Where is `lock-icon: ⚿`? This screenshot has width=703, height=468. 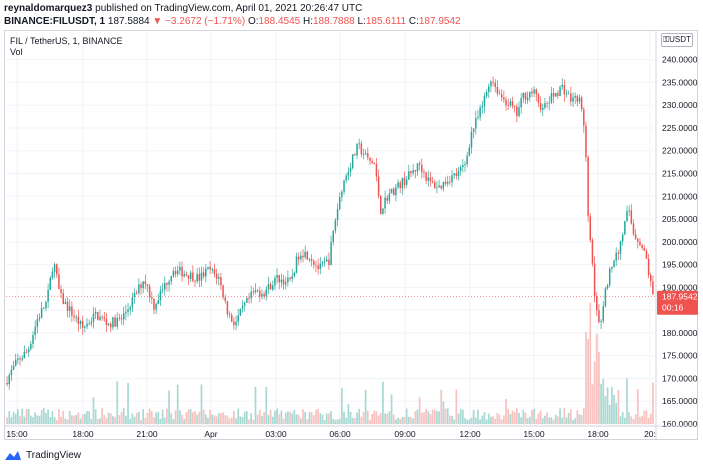 lock-icon: ⚿ is located at coordinates (666, 39).